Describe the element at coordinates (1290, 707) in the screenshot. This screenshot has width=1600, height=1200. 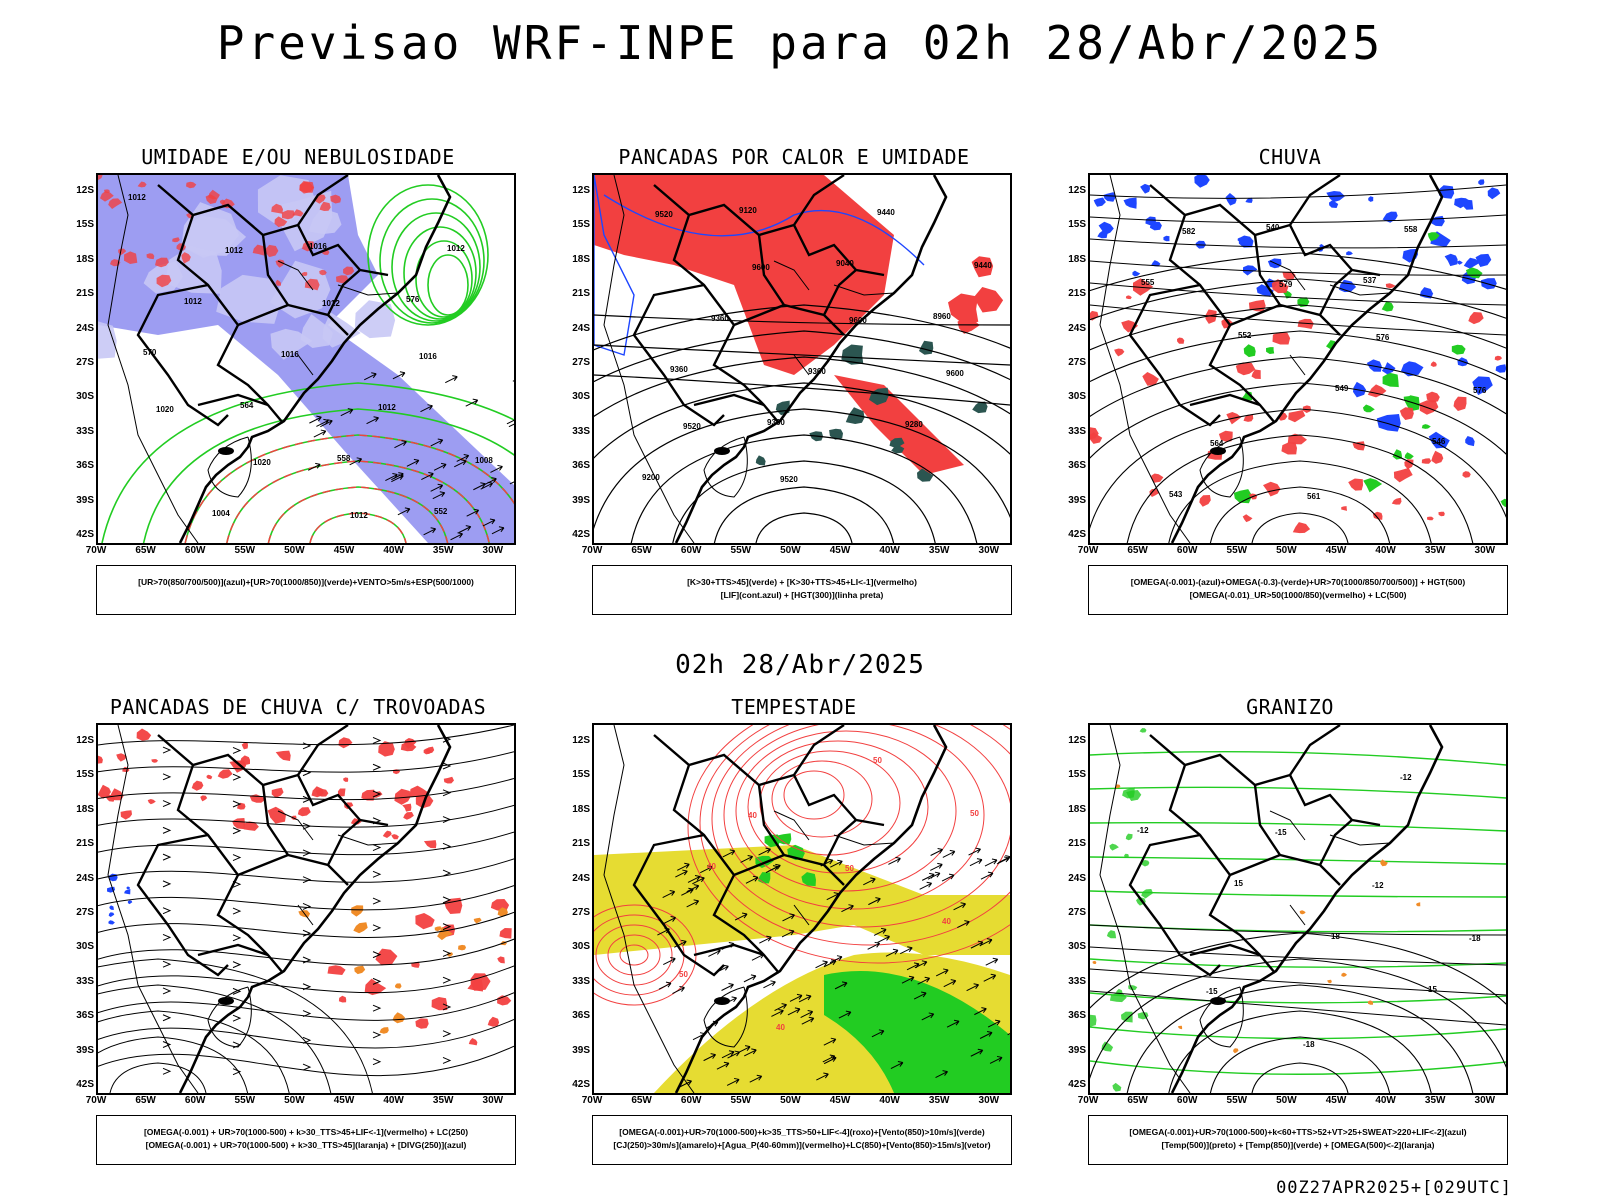
I see `panel-title: GRANIZO` at that location.